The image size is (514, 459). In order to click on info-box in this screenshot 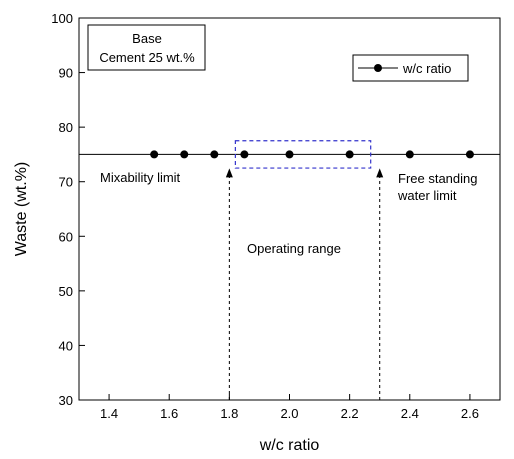, I will do `click(146, 47)`.